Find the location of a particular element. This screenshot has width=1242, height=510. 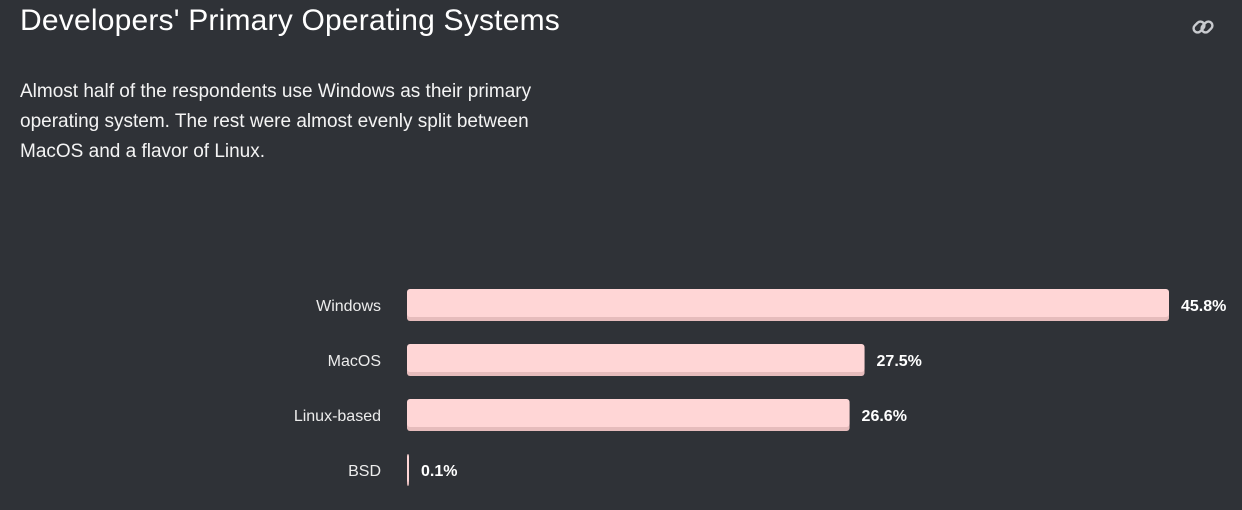

category-label-windows: Windows is located at coordinates (348, 306).